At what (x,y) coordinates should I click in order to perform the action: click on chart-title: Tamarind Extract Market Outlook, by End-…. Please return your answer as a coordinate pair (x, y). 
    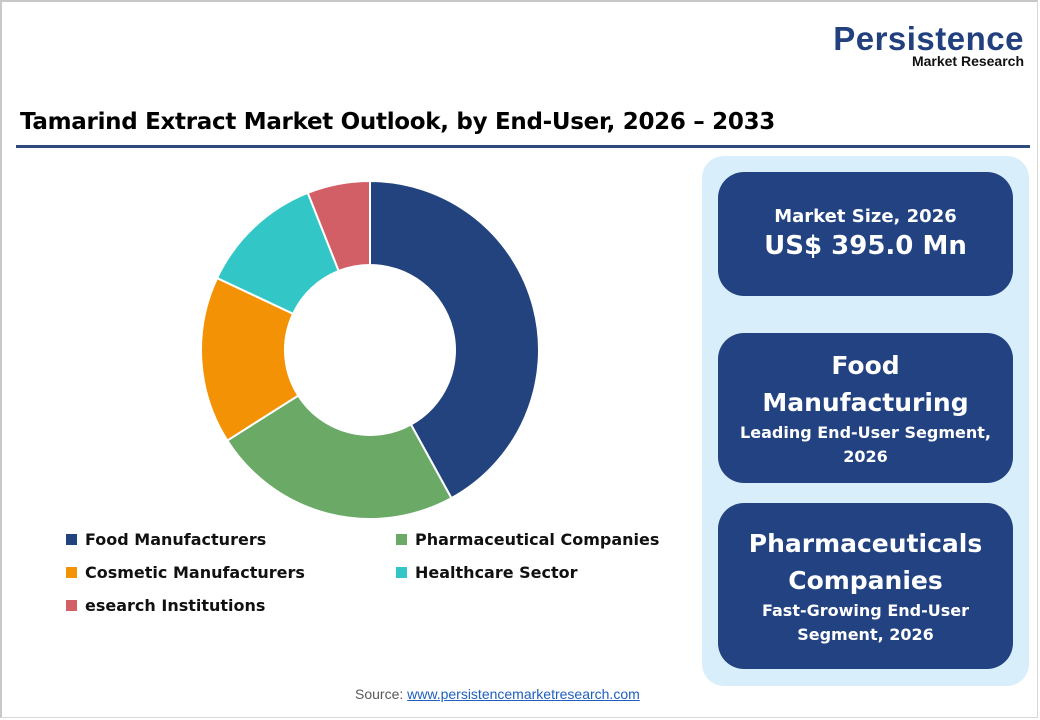
    Looking at the image, I should click on (397, 122).